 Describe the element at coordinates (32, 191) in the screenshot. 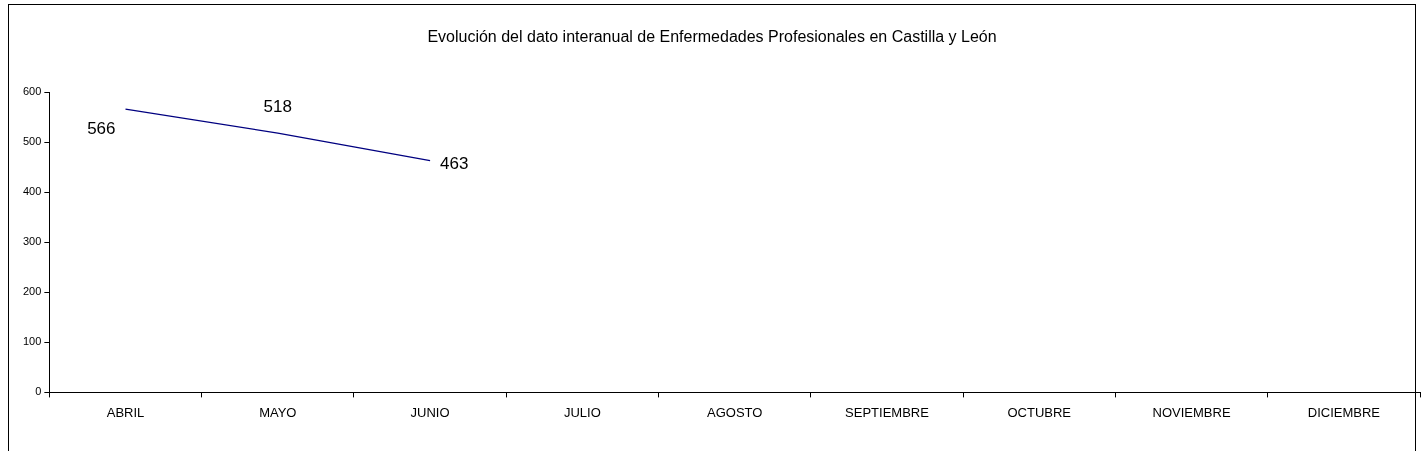

I see `y-tick-label: 400` at that location.